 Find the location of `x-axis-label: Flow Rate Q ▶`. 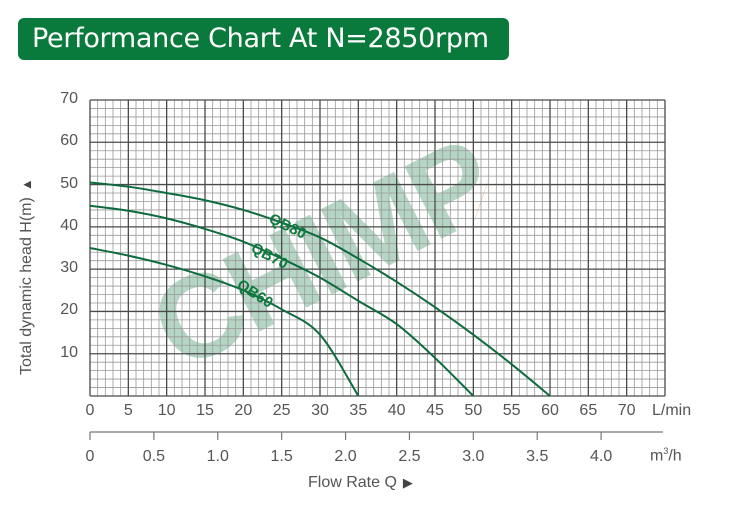

x-axis-label: Flow Rate Q ▶ is located at coordinates (360, 483).